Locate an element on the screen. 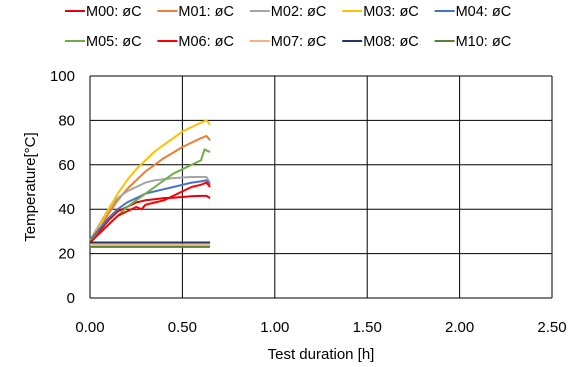 The image size is (586, 367). x-tick-label: 1.00 is located at coordinates (274, 327).